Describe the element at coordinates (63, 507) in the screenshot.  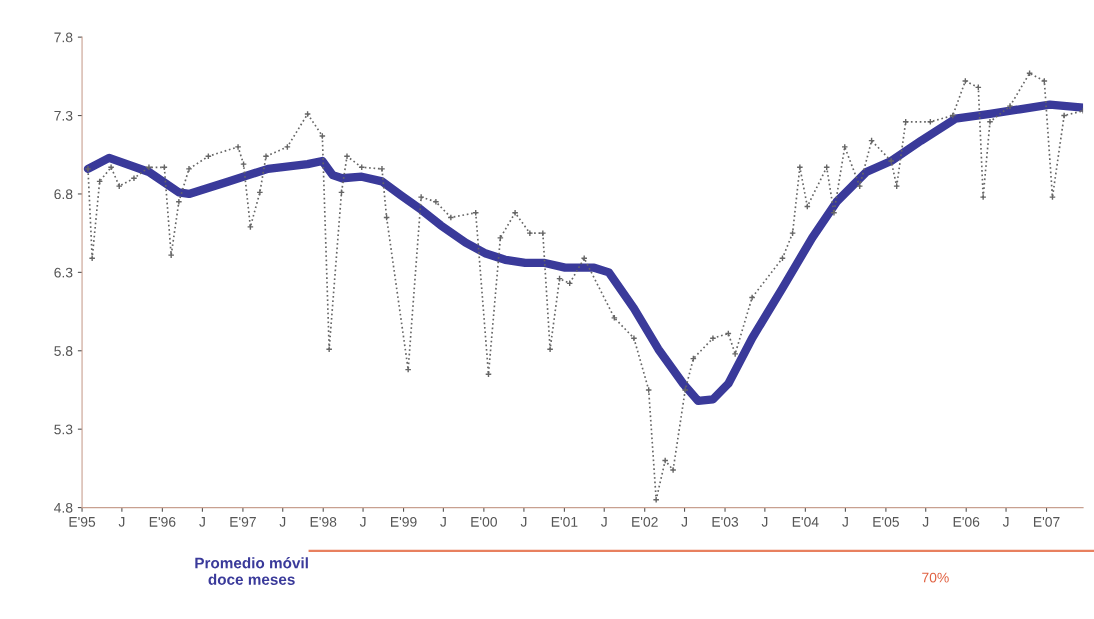
I see `y-tick-label: 4.8` at that location.